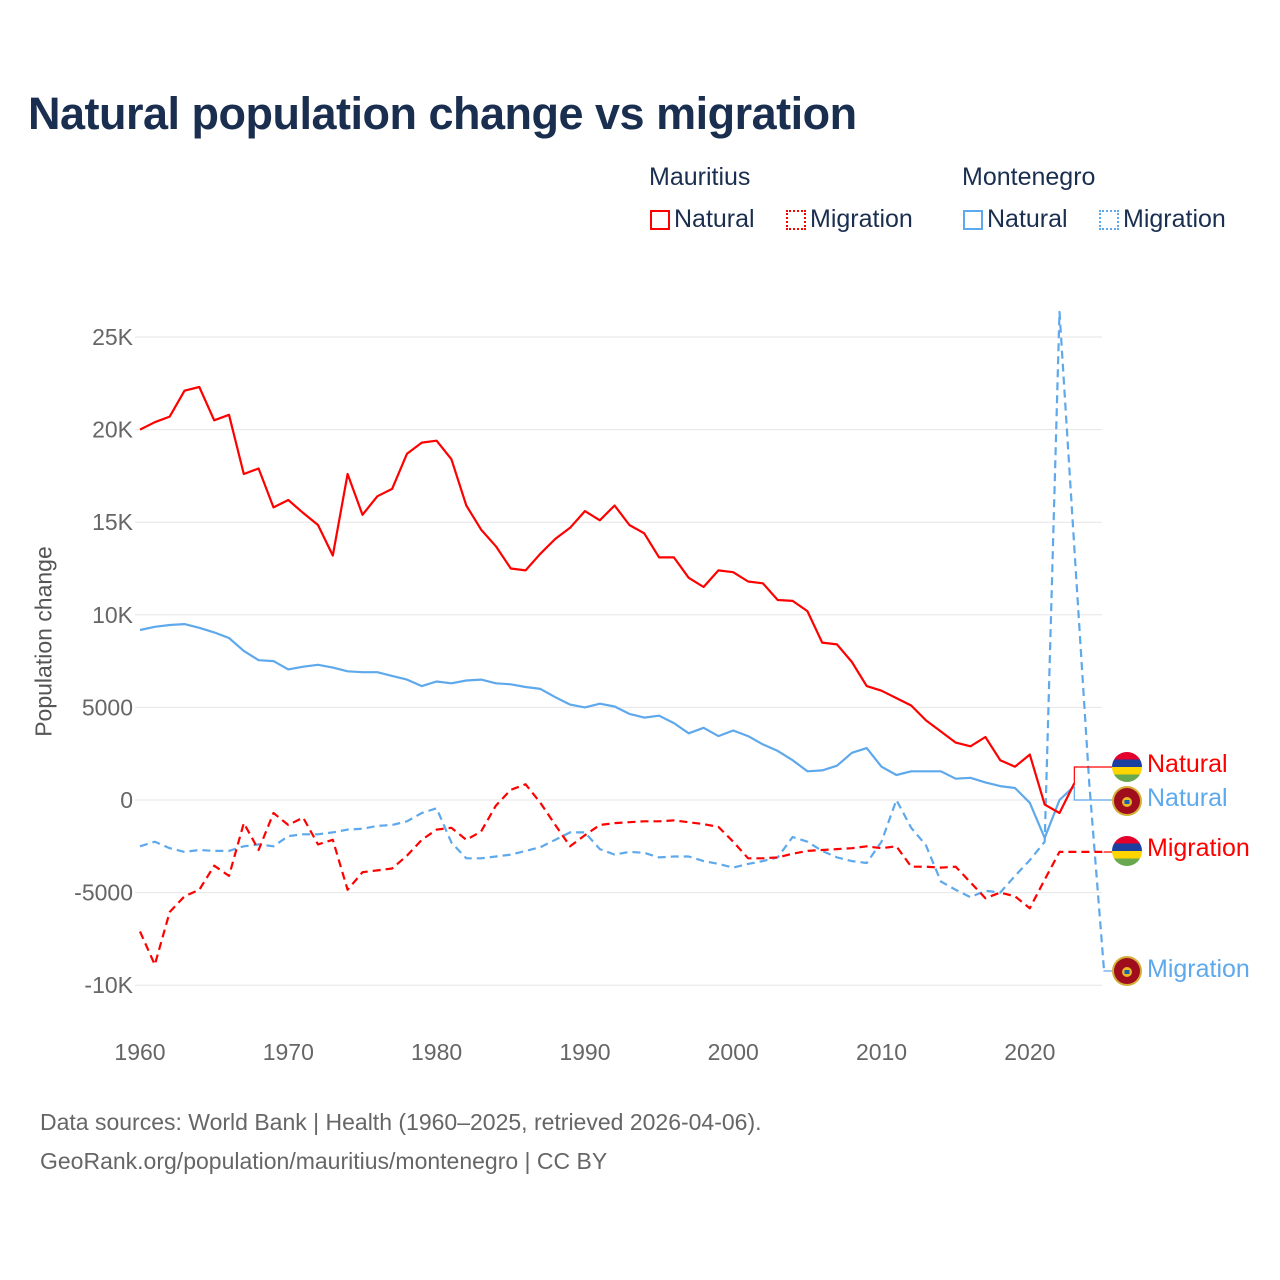 The width and height of the screenshot is (1280, 1280). Describe the element at coordinates (103, 893) in the screenshot. I see `y-tick-label: -5000` at that location.